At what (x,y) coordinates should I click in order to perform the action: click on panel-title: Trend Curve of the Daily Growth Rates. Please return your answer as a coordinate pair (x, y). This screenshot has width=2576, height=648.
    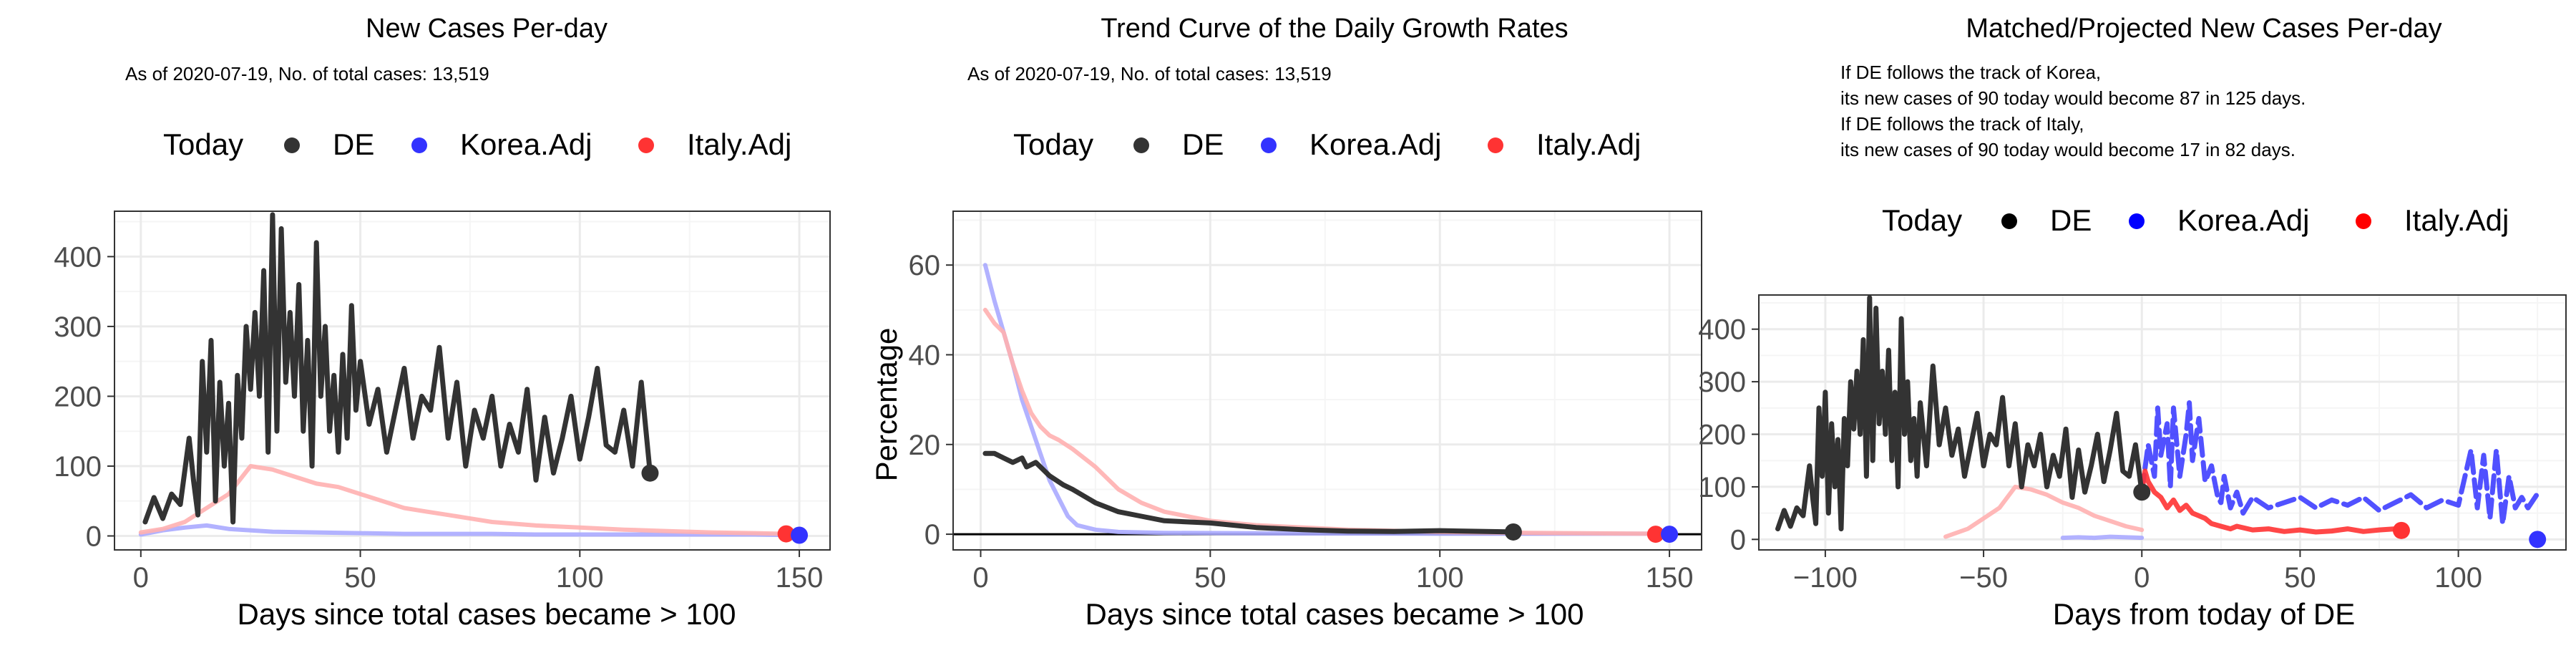
    Looking at the image, I should click on (1334, 29).